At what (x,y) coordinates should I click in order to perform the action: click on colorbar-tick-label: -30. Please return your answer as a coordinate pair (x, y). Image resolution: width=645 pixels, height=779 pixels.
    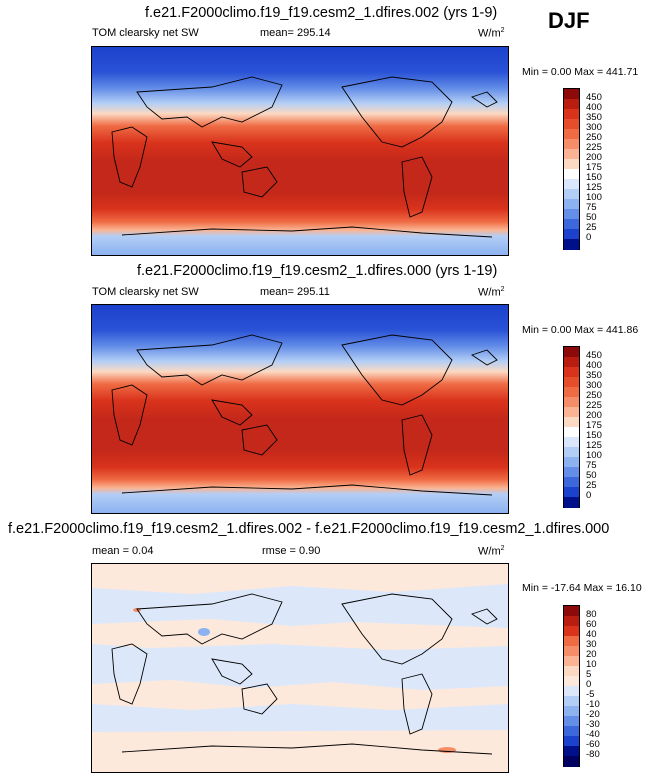
    Looking at the image, I should click on (593, 724).